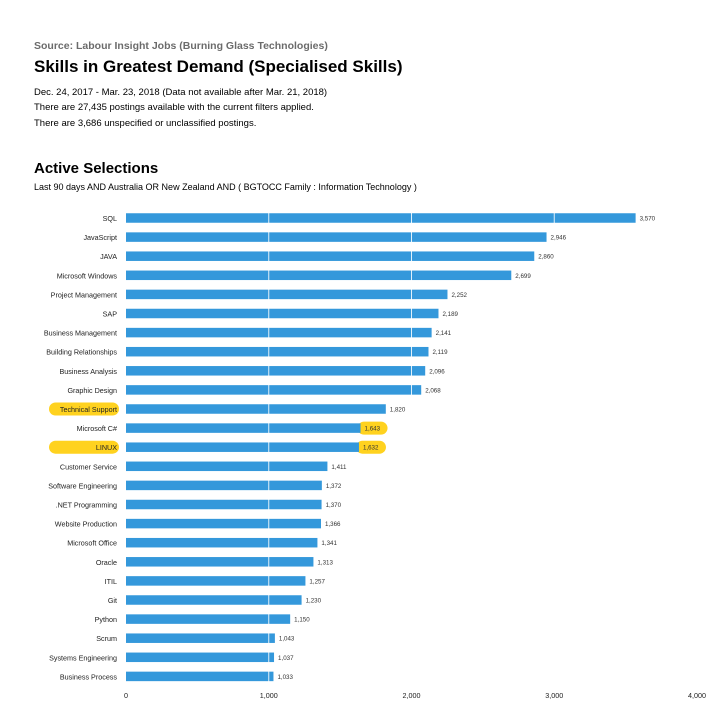  I want to click on category-label: .NET Programming, so click(86, 505).